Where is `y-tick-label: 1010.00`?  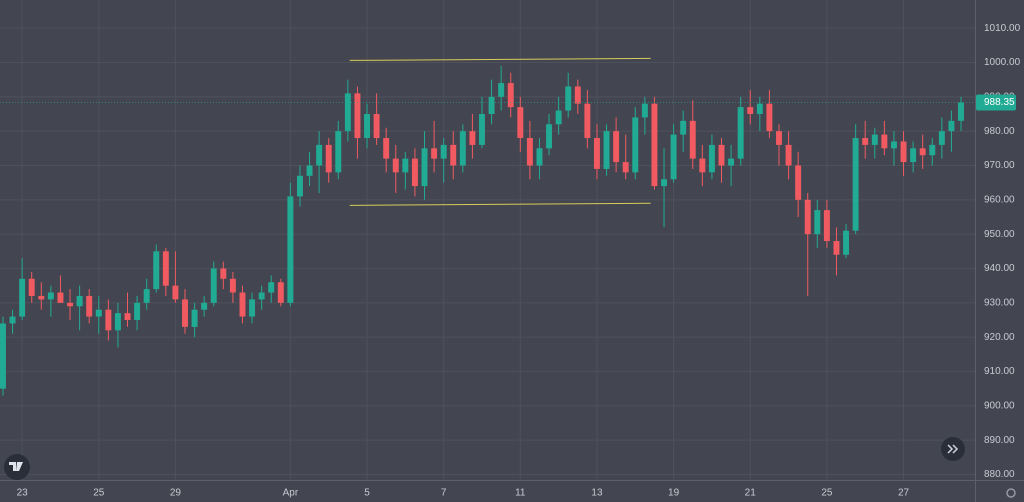
y-tick-label: 1010.00 is located at coordinates (1002, 28).